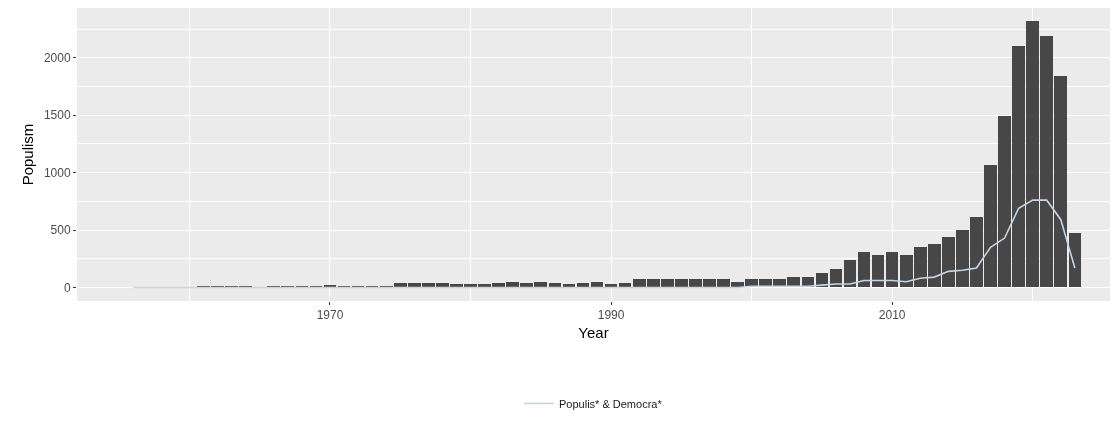  Describe the element at coordinates (593, 333) in the screenshot. I see `x-axis-title: Year` at that location.